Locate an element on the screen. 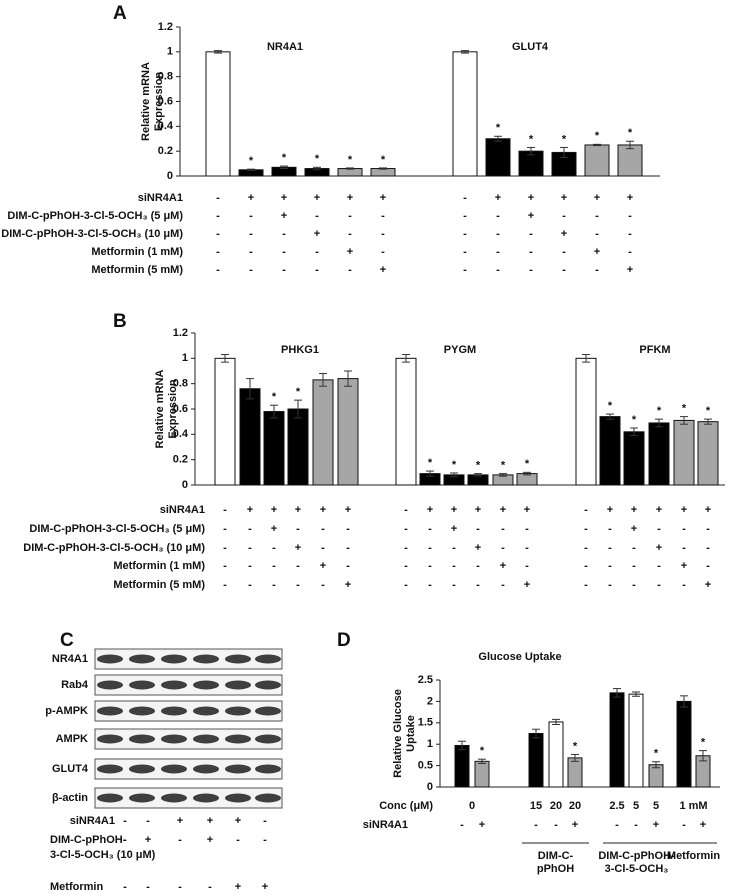  y-tick-label: 0.6 is located at coordinates (180, 409).